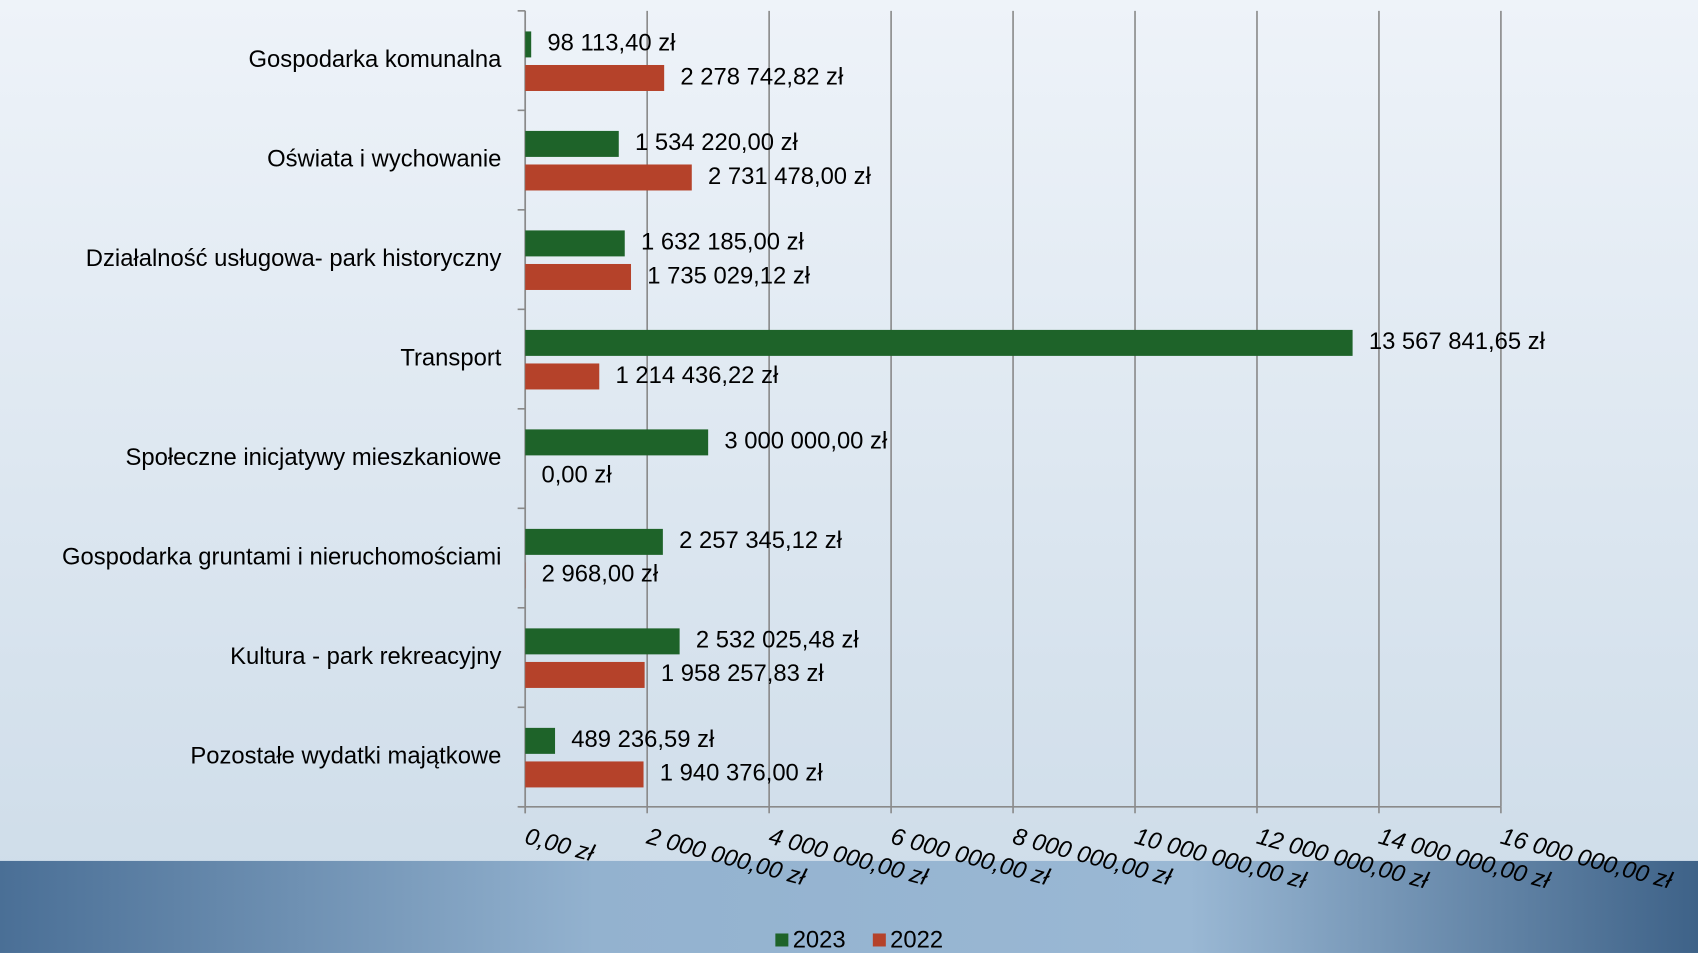 The image size is (1698, 953). I want to click on category-label: Transport, so click(450, 357).